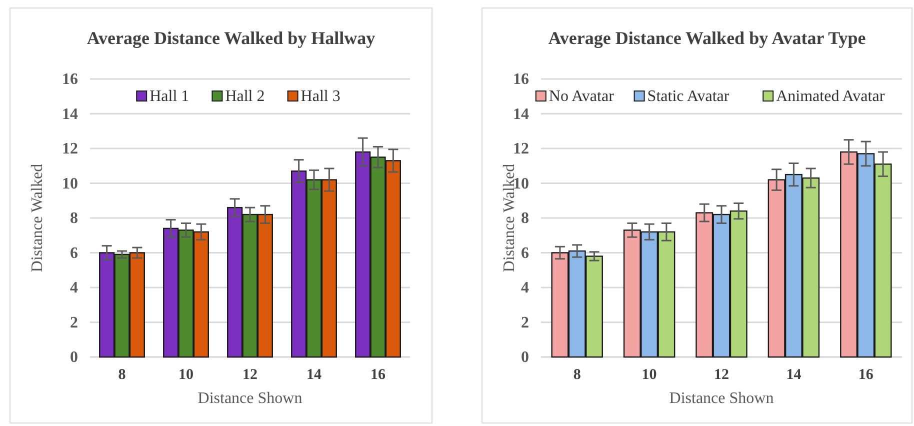 The height and width of the screenshot is (426, 914). Describe the element at coordinates (245, 96) in the screenshot. I see `legend-label: Hall 2` at that location.